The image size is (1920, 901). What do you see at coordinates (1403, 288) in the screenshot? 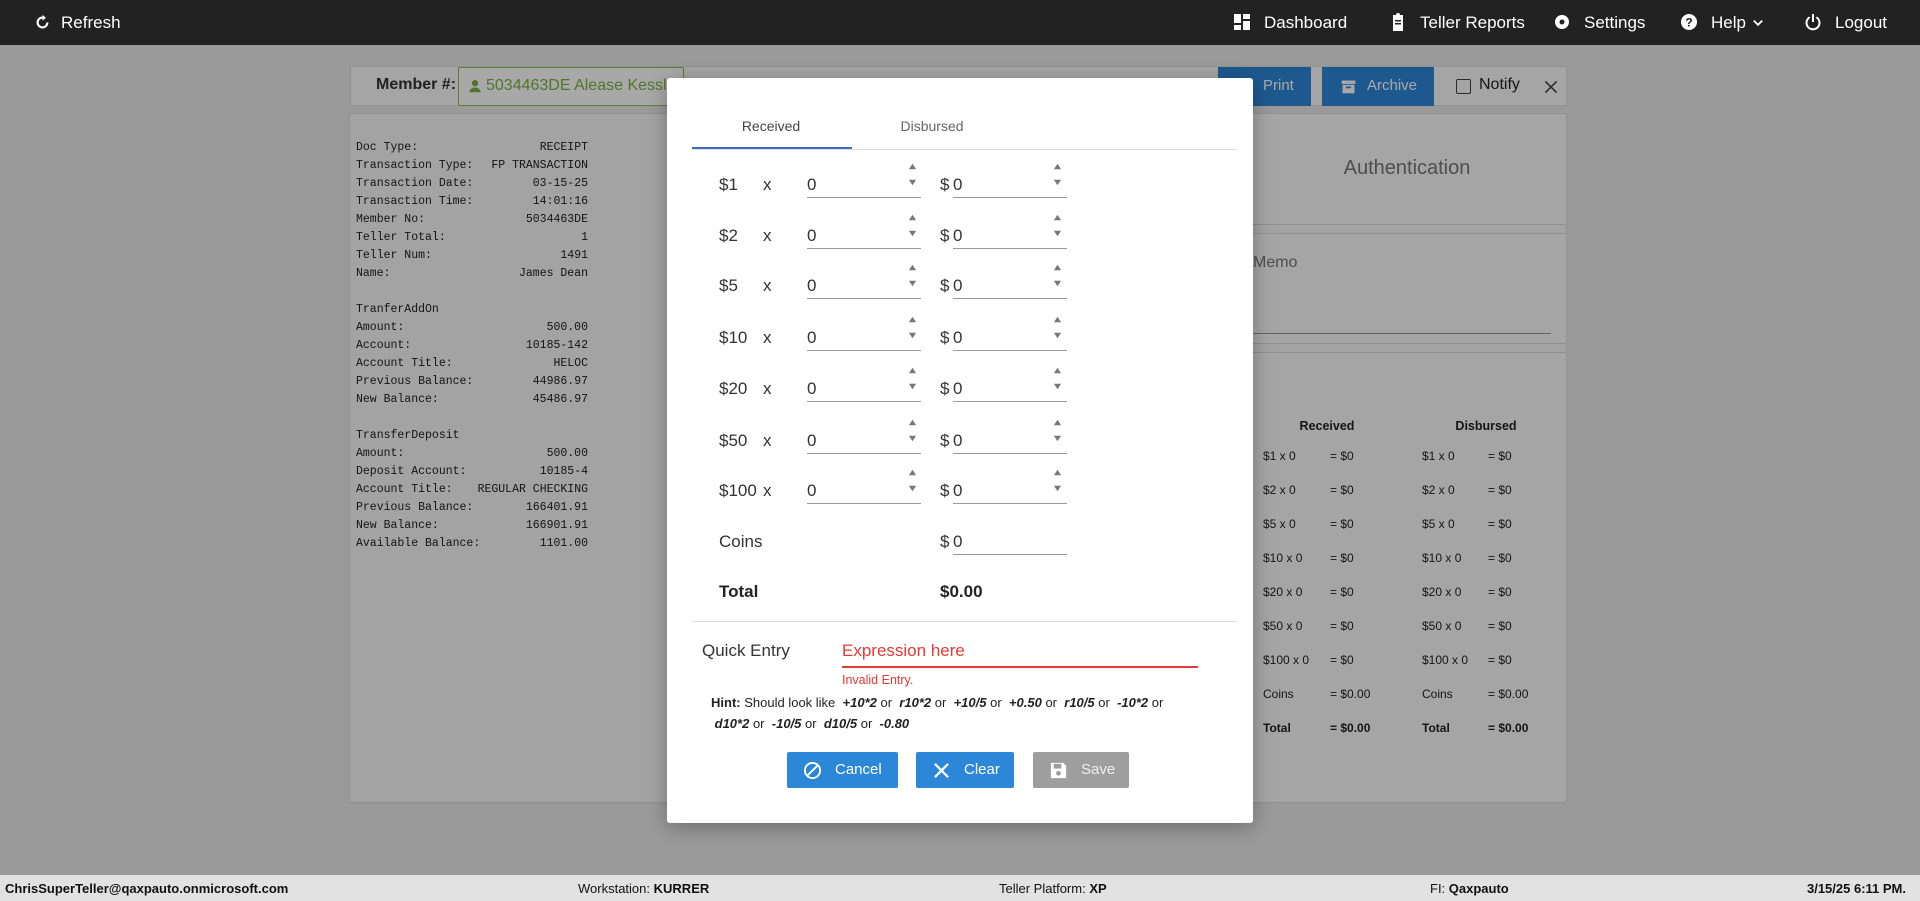
I see `memo-card: Memo` at bounding box center [1403, 288].